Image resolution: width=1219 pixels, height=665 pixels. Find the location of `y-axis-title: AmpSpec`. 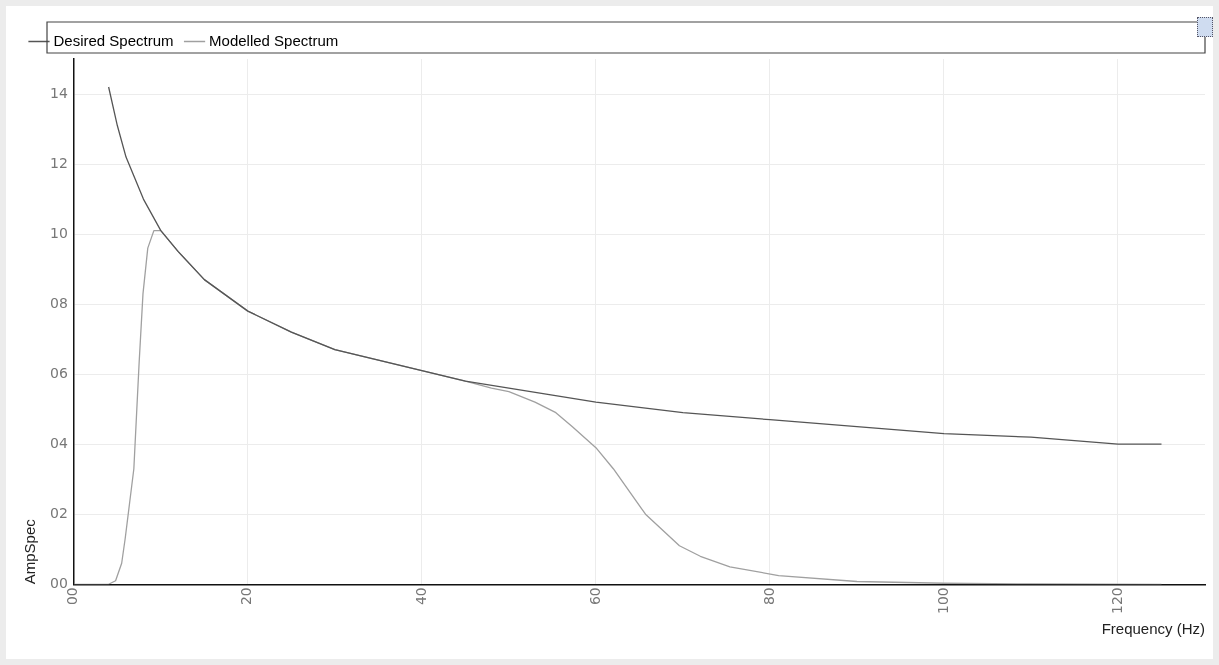

y-axis-title: AmpSpec is located at coordinates (30, 551).